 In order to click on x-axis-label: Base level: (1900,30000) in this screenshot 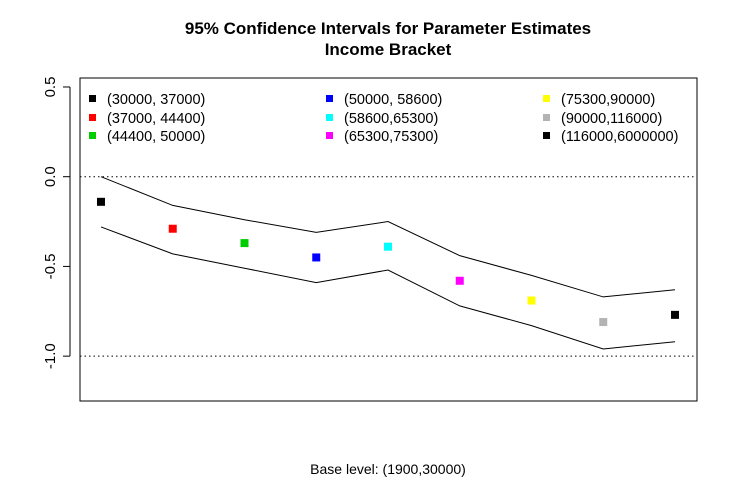, I will do `click(388, 469)`.